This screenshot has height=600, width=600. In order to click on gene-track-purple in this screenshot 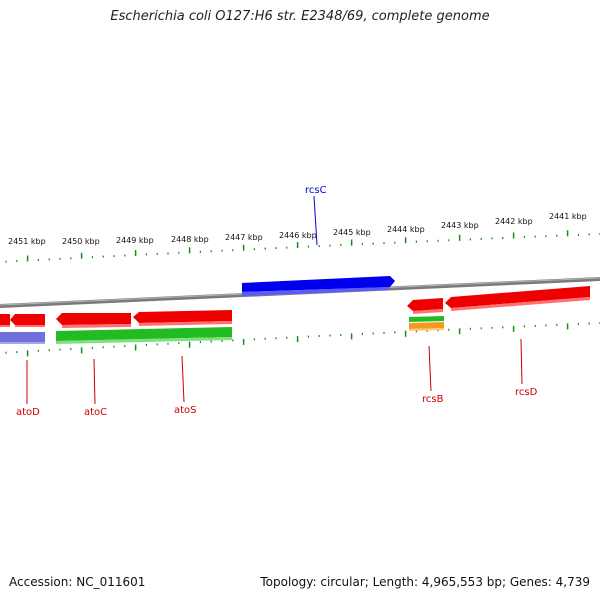, I will do `click(22, 338)`.